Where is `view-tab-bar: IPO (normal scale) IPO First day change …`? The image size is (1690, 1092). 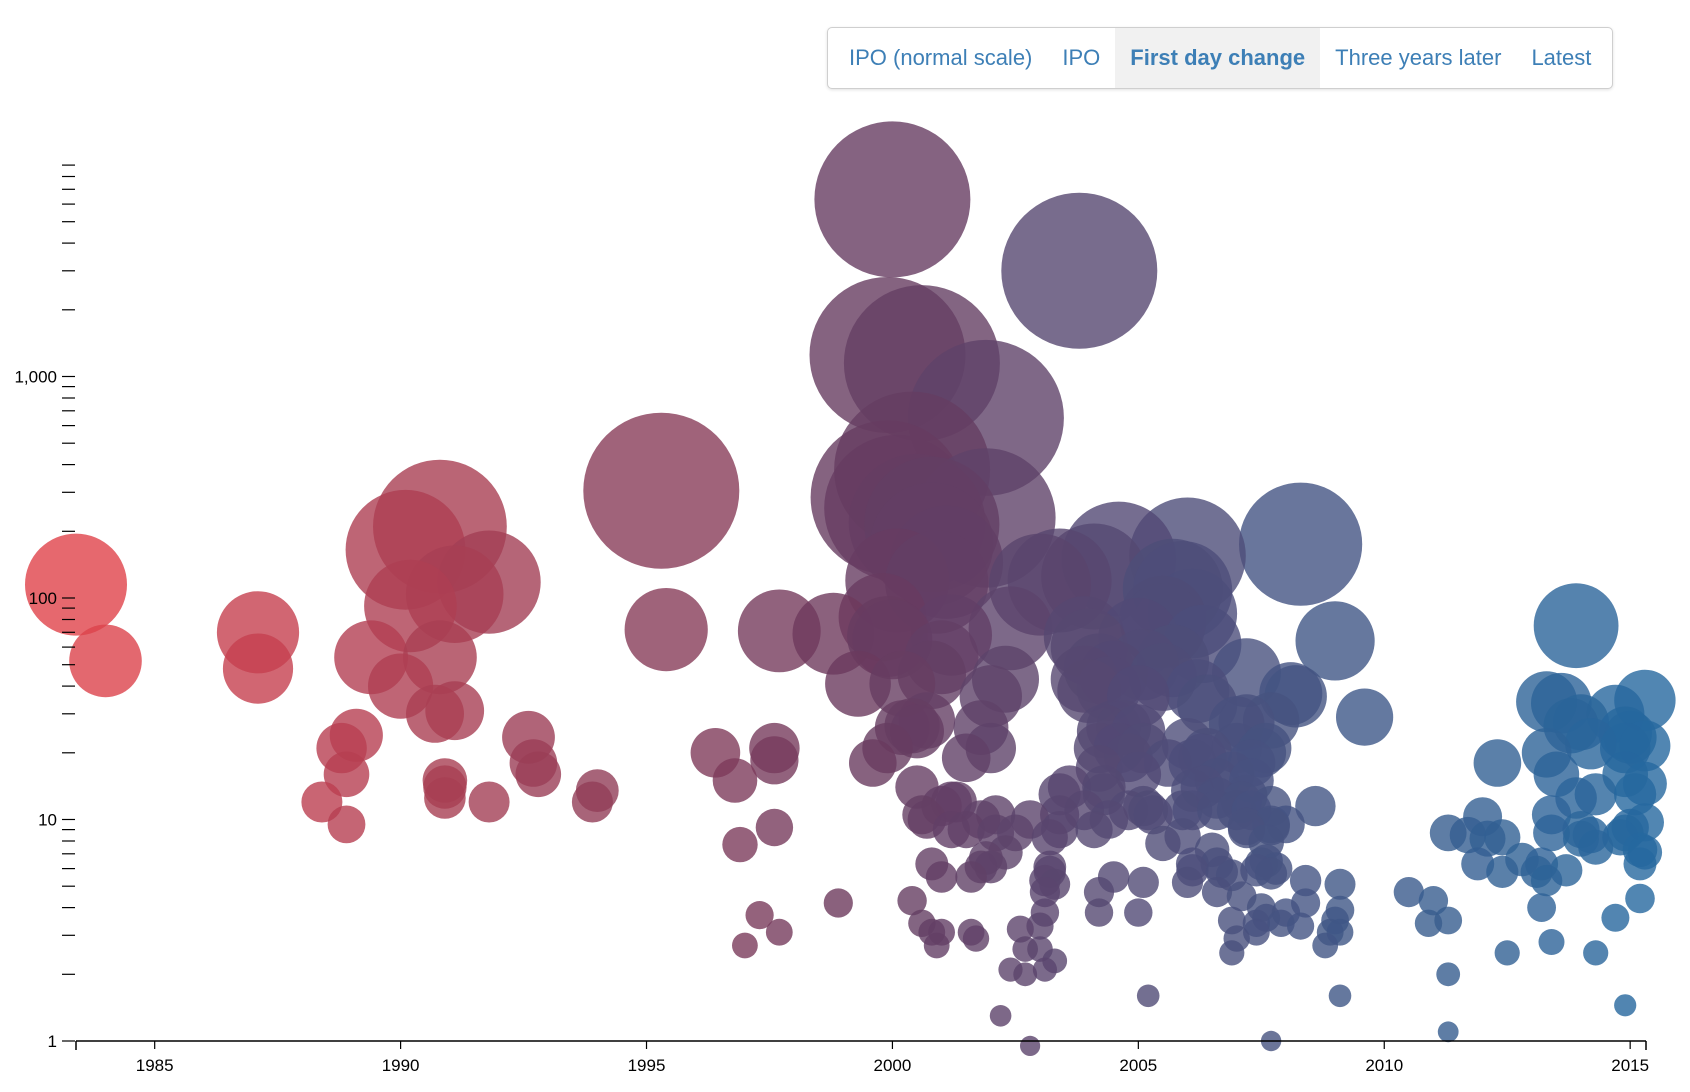 view-tab-bar: IPO (normal scale) IPO First day change … is located at coordinates (1220, 58).